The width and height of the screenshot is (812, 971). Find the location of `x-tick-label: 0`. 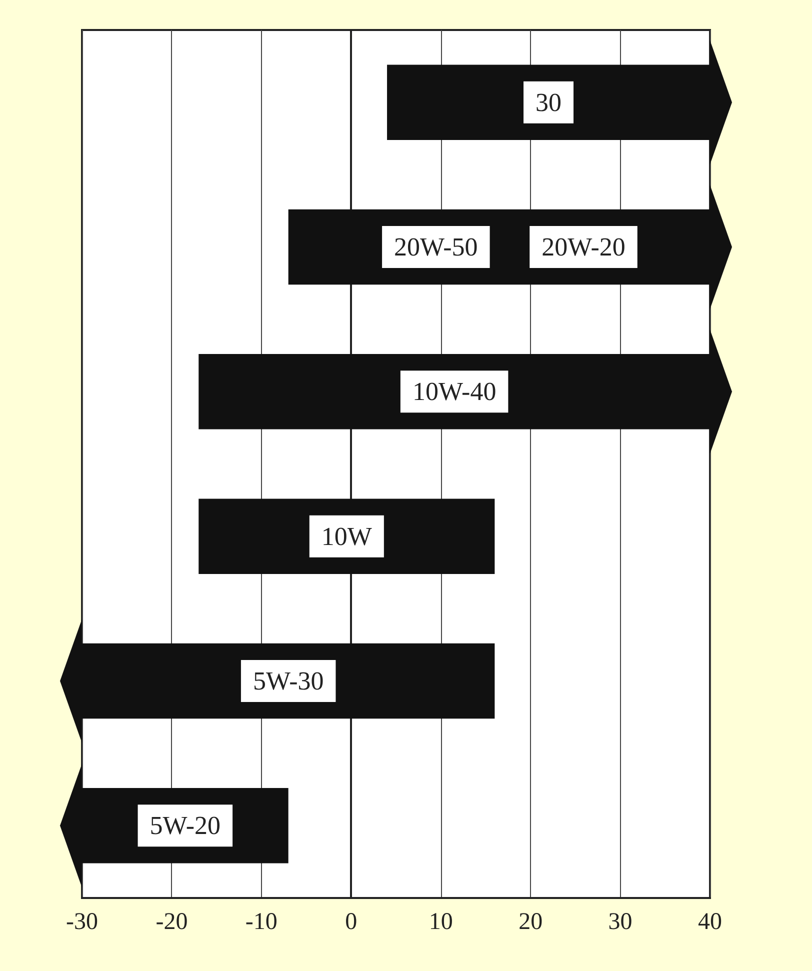

x-tick-label: 0 is located at coordinates (351, 922).